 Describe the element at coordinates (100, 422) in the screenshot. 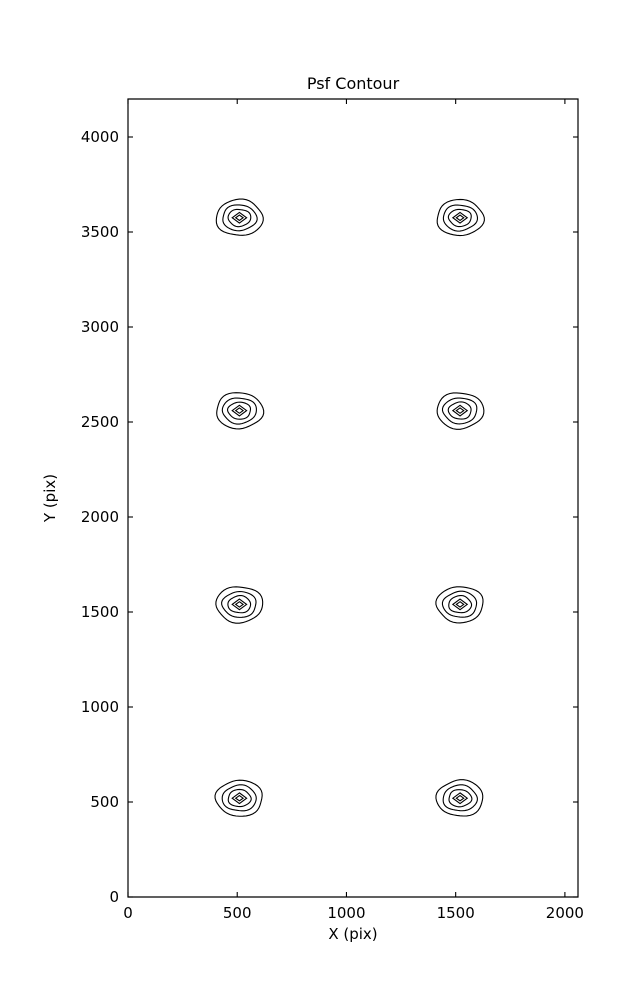

I see `y-tick-label: 2500` at that location.